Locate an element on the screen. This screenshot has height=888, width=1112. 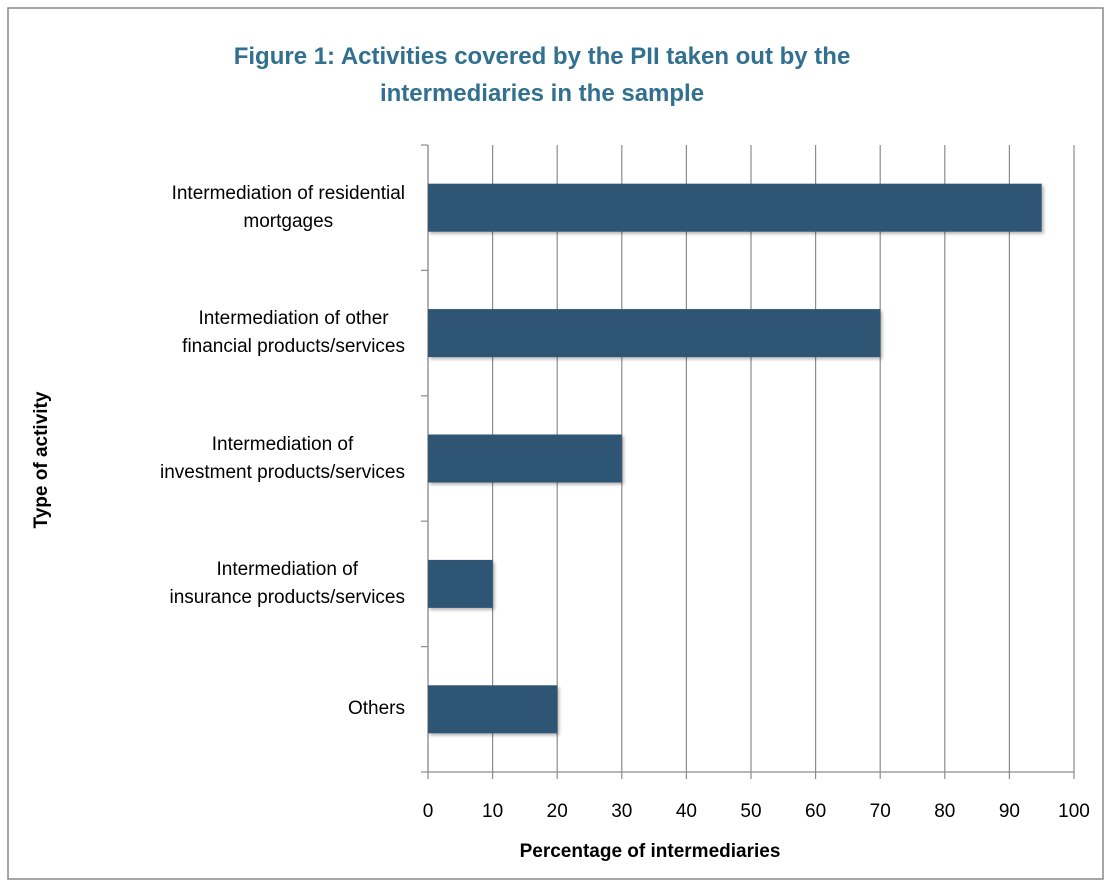
y-tick-label-box: Intermediation of residential mortgages is located at coordinates (225, 208).